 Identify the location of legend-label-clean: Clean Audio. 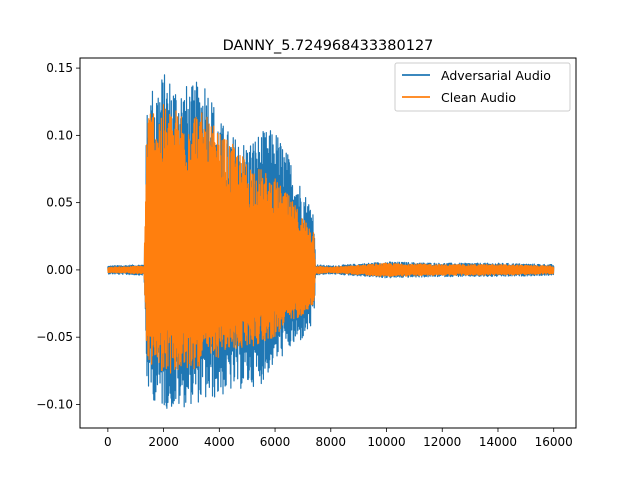
(478, 97).